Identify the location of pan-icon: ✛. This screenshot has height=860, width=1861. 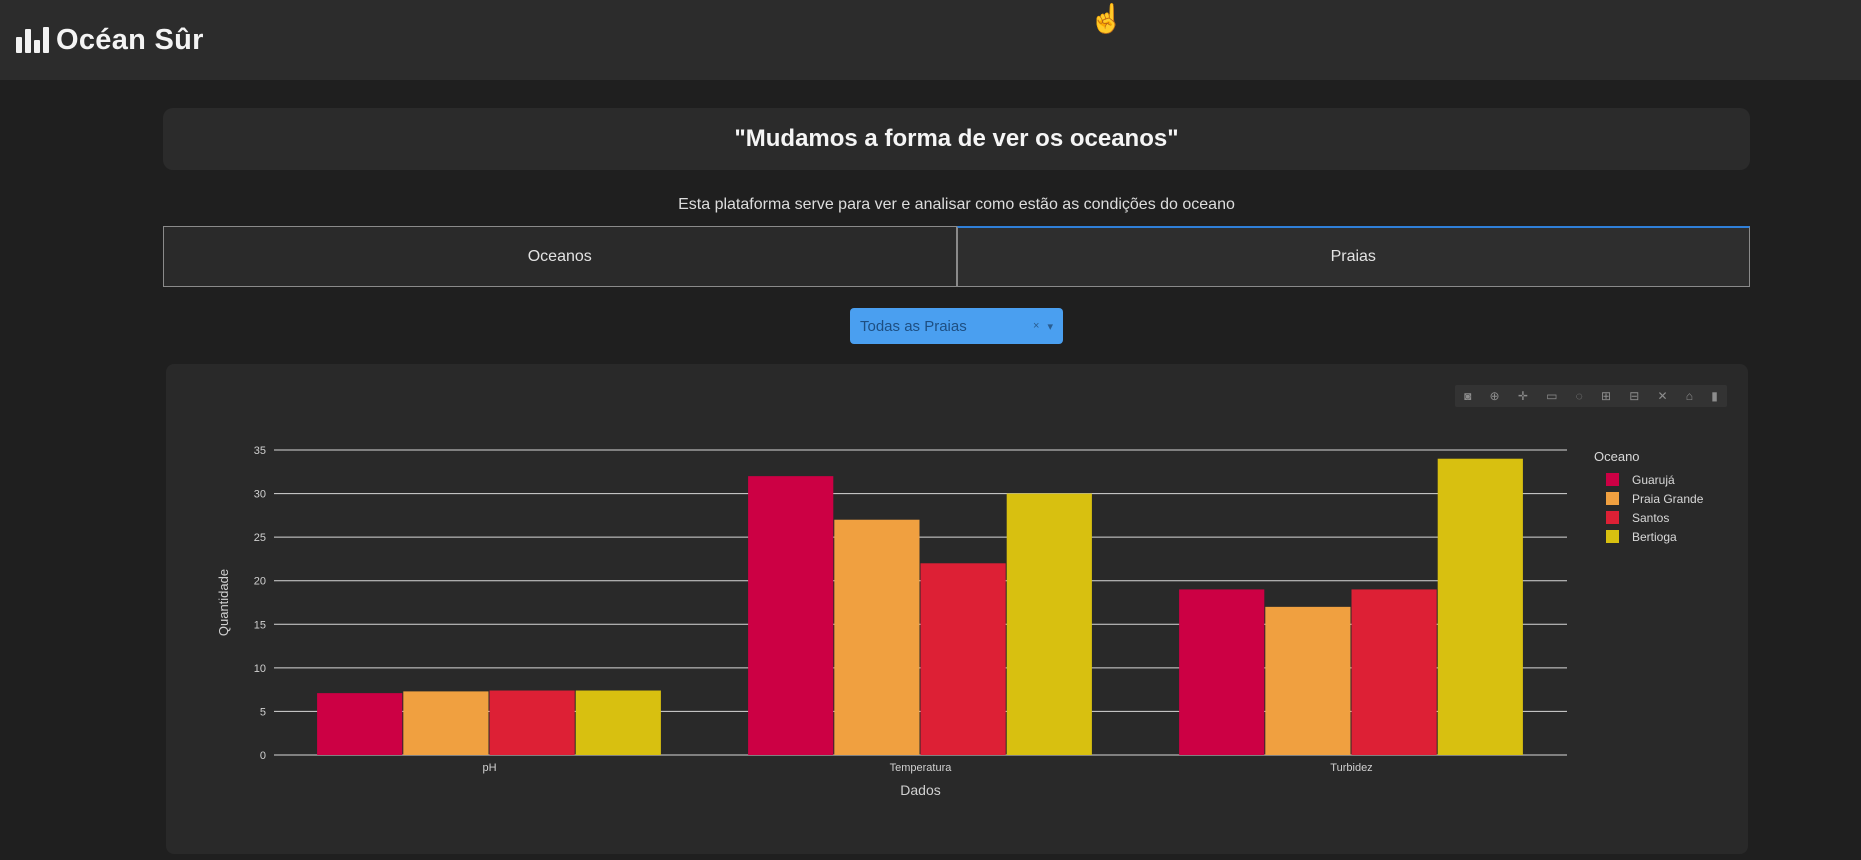
(1522, 396).